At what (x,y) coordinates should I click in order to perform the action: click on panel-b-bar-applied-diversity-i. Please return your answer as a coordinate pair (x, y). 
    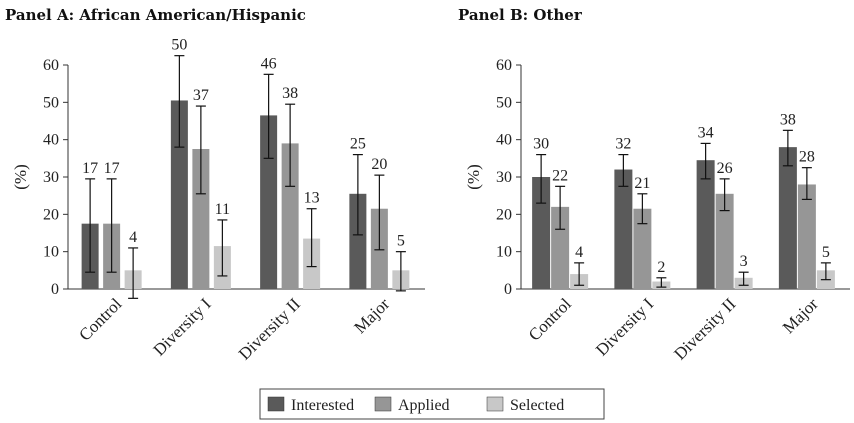
    Looking at the image, I should click on (642, 248).